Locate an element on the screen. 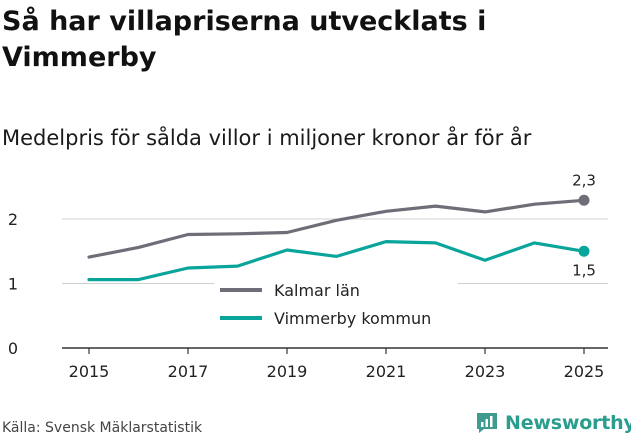 Image resolution: width=631 pixels, height=439 pixels. x-tick-label: 2015 is located at coordinates (89, 371).